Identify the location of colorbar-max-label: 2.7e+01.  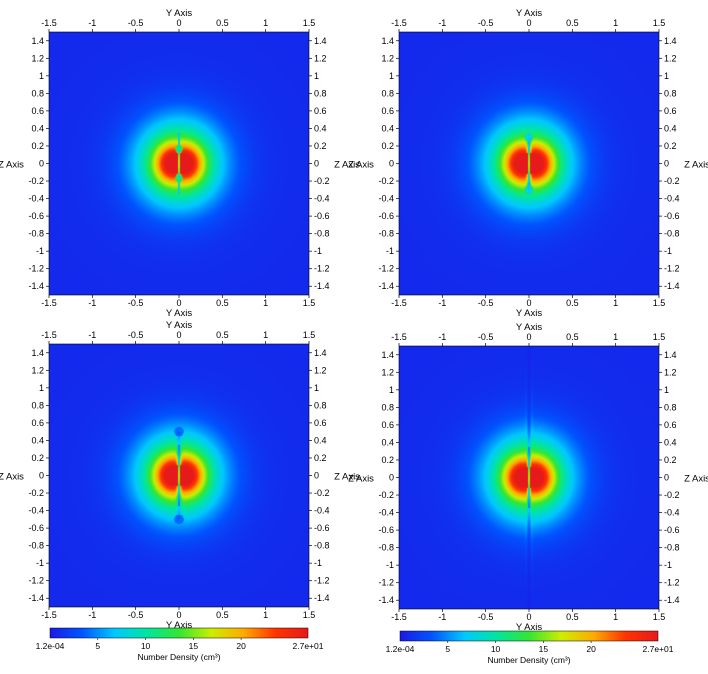
(658, 649).